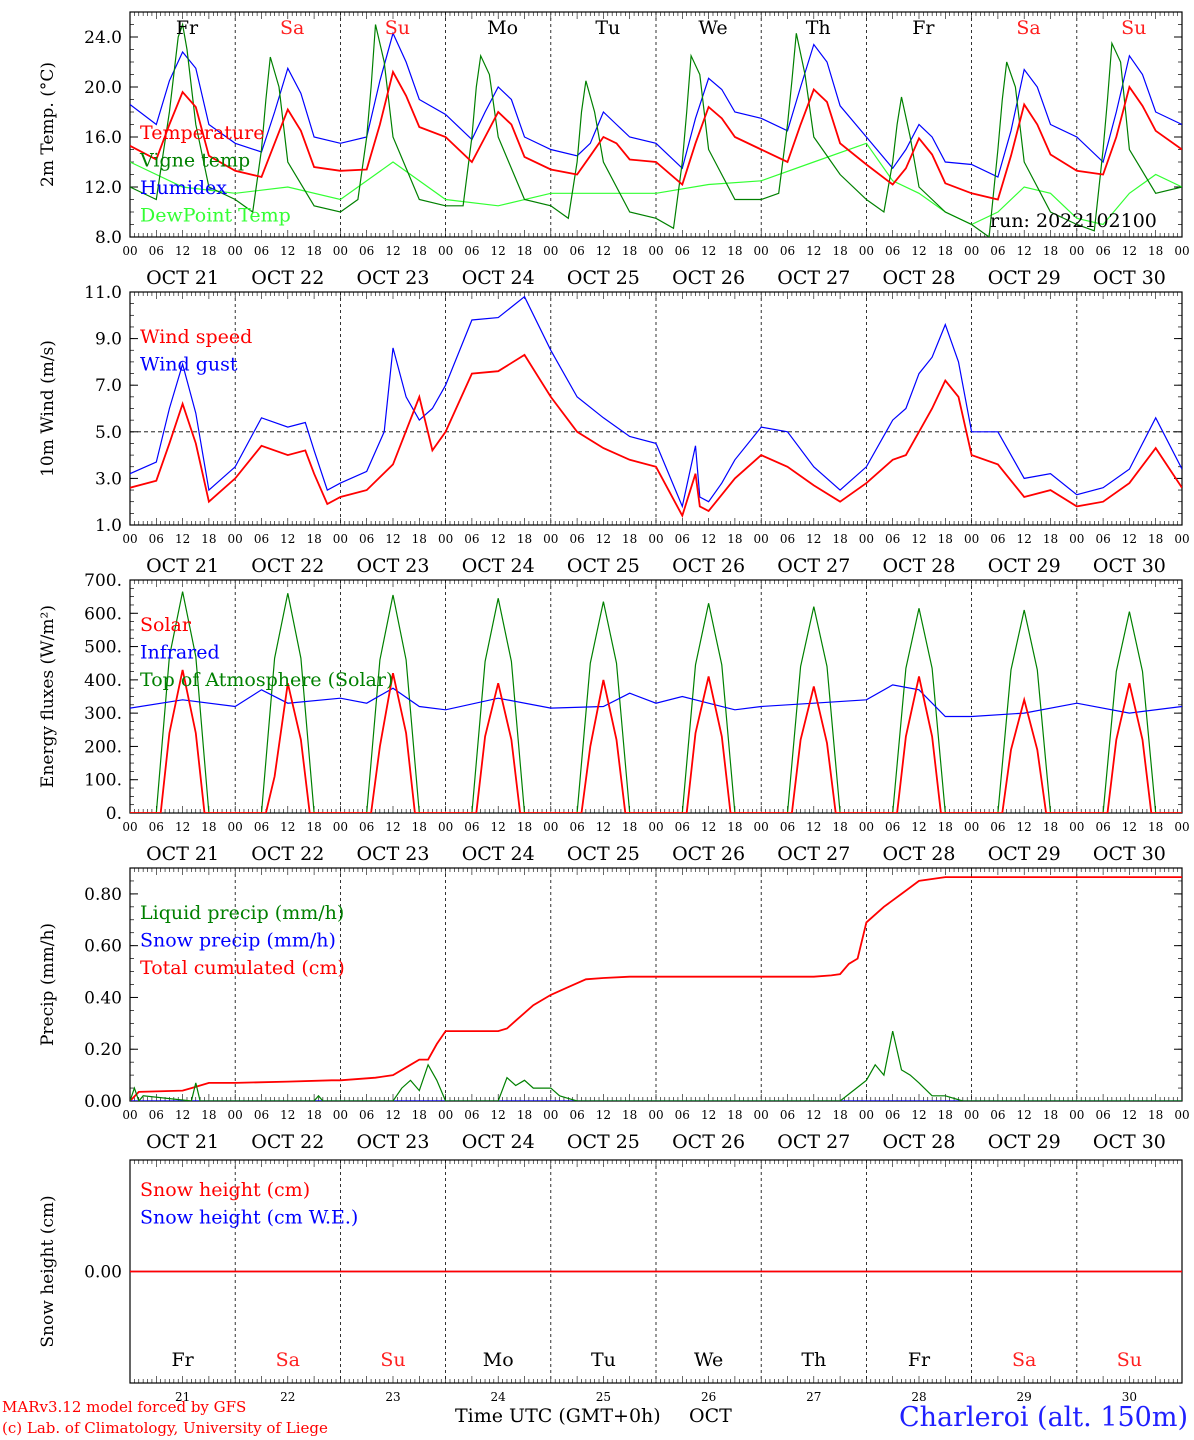 The height and width of the screenshot is (1440, 1194). I want to click on run-label: run: 2022102100, so click(1073, 221).